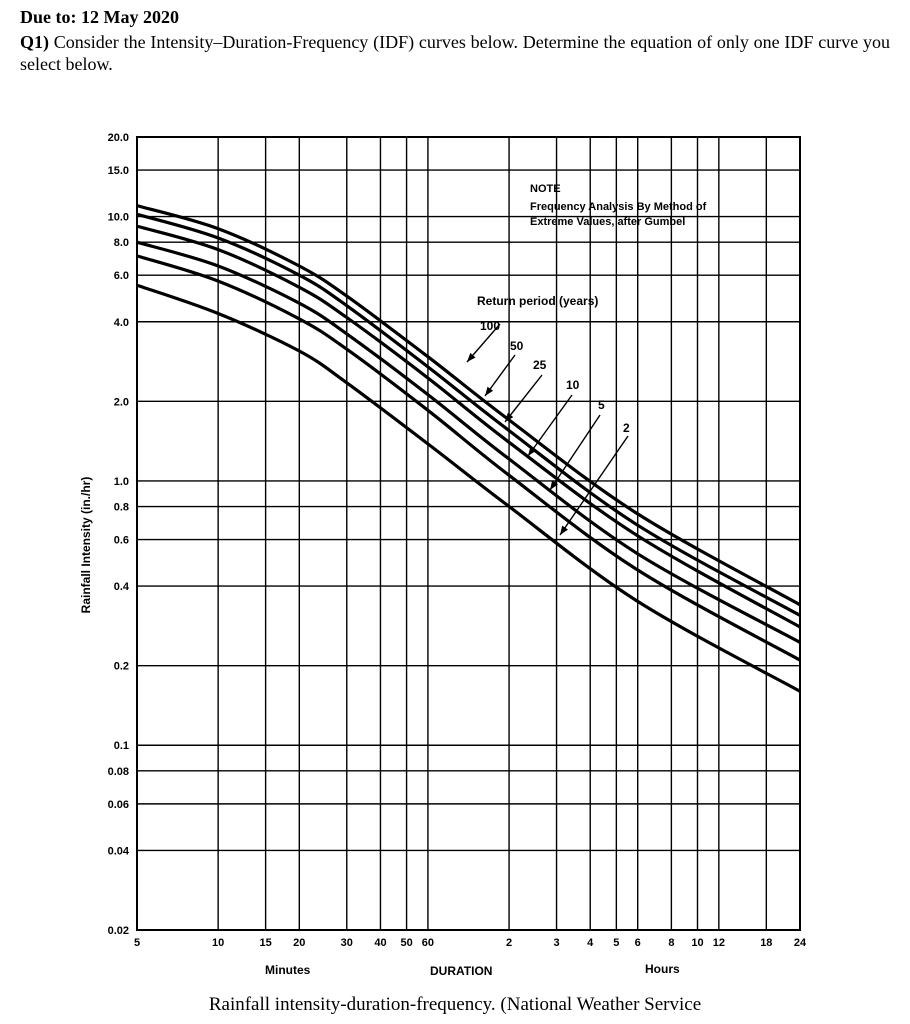 The width and height of the screenshot is (910, 1024). What do you see at coordinates (347, 943) in the screenshot?
I see `x-tick-label: 30` at bounding box center [347, 943].